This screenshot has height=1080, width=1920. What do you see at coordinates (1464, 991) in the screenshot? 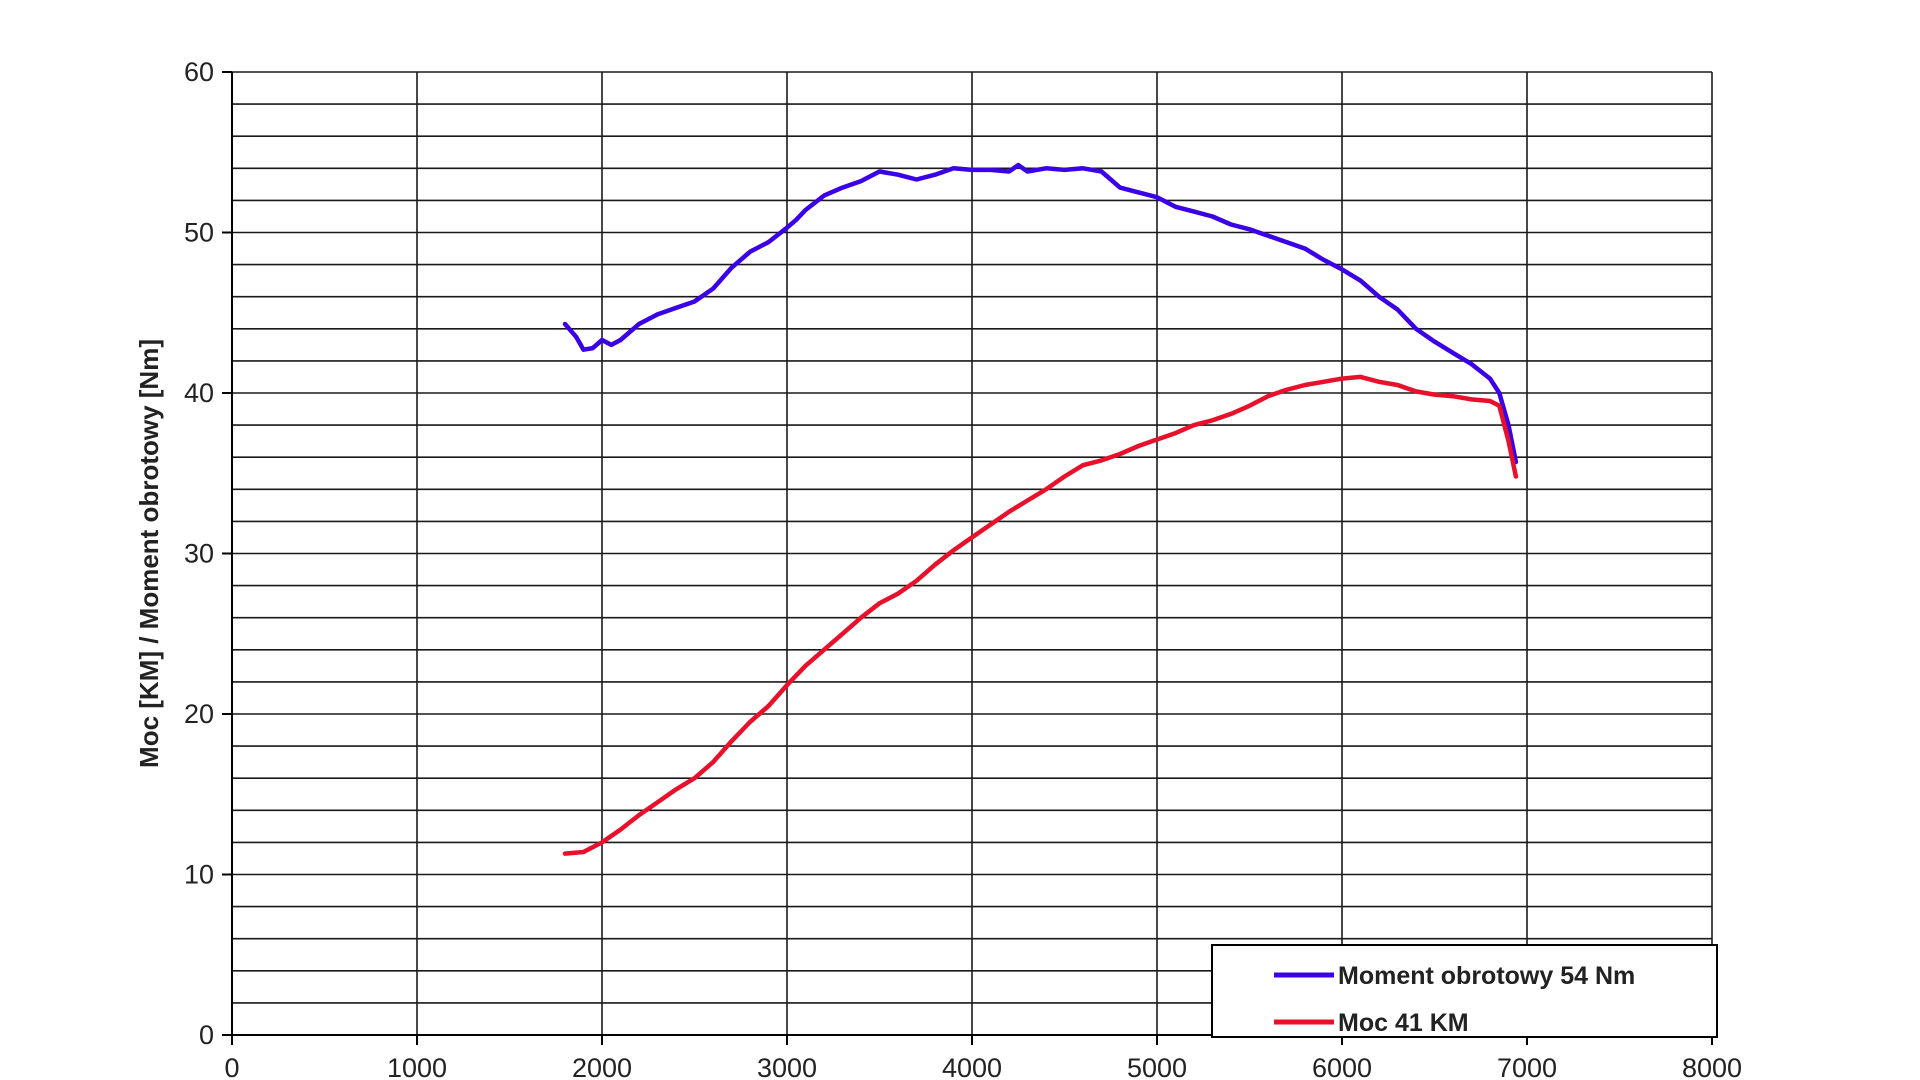
I see `legend: Moment obrotowy 54 Nm Moc 41 KM` at bounding box center [1464, 991].